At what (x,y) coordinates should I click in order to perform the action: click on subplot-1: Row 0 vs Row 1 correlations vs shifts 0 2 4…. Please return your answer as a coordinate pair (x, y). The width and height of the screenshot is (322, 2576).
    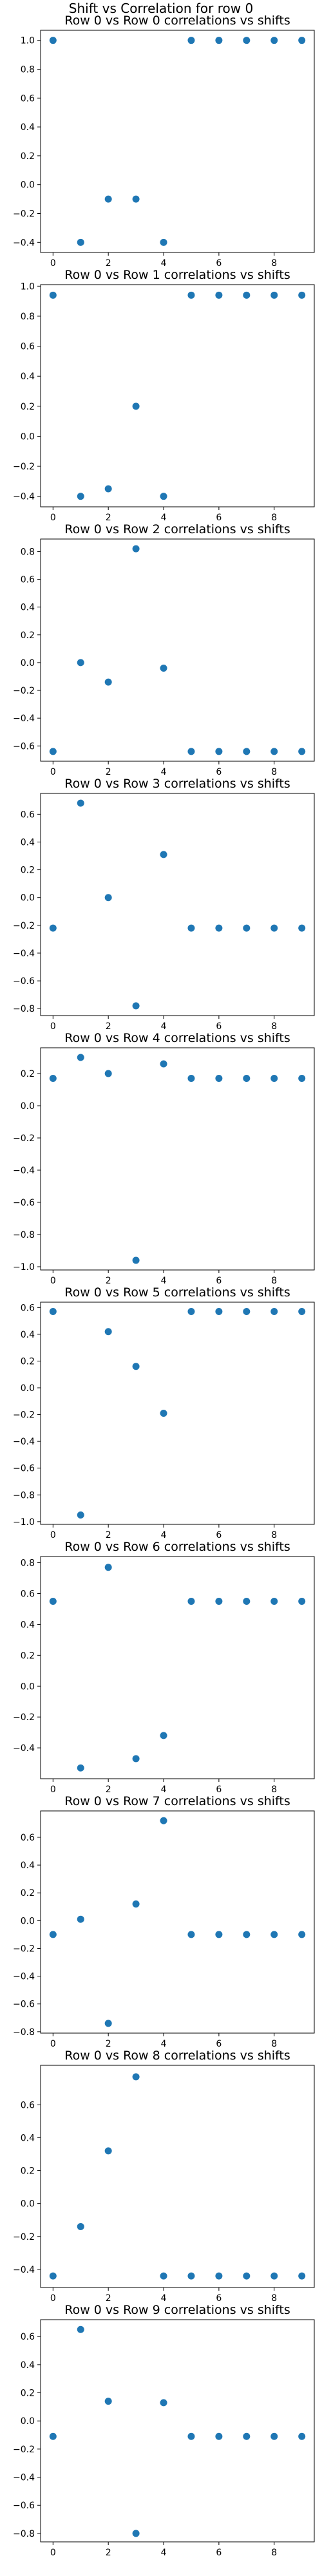
    Looking at the image, I should click on (164, 396).